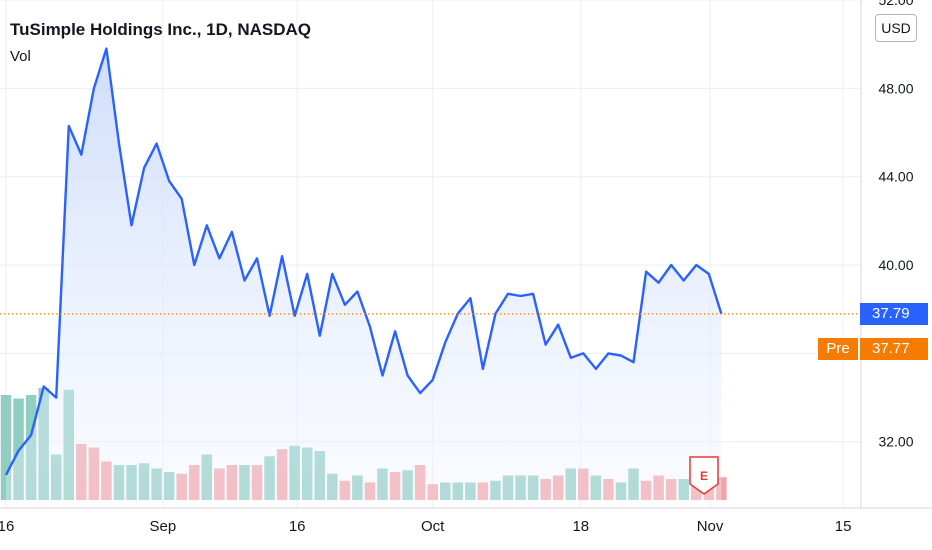 The width and height of the screenshot is (932, 550). What do you see at coordinates (160, 29) in the screenshot?
I see `chart-title: TuSimple Holdings Inc., 1D, NASDAQ` at bounding box center [160, 29].